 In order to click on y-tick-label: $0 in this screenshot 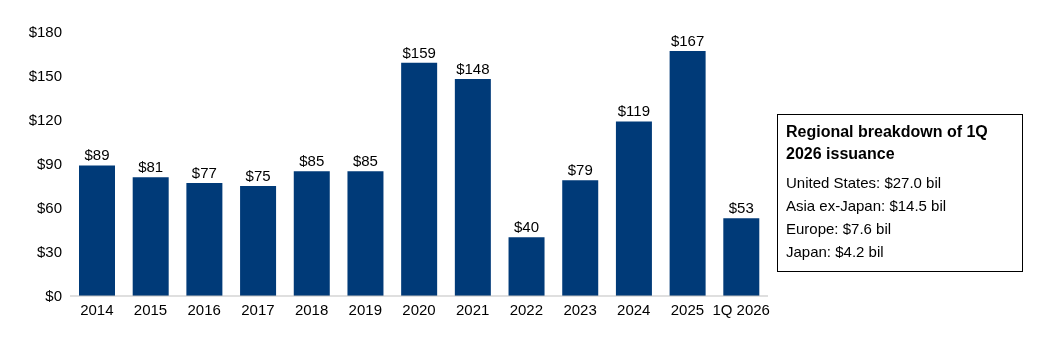, I will do `click(53, 296)`.